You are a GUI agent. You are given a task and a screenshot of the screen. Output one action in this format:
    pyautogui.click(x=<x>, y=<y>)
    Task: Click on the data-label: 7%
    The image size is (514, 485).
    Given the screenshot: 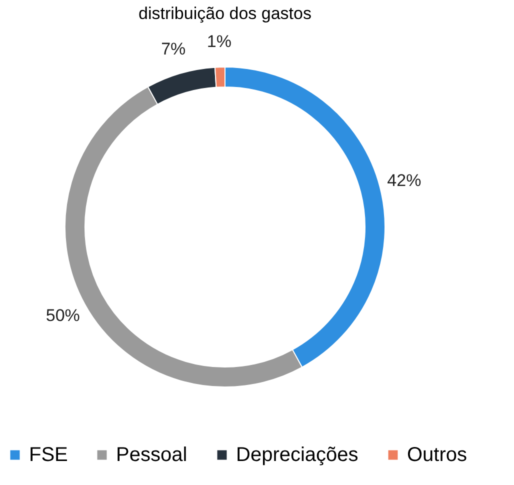 What is the action you would take?
    pyautogui.click(x=173, y=48)
    